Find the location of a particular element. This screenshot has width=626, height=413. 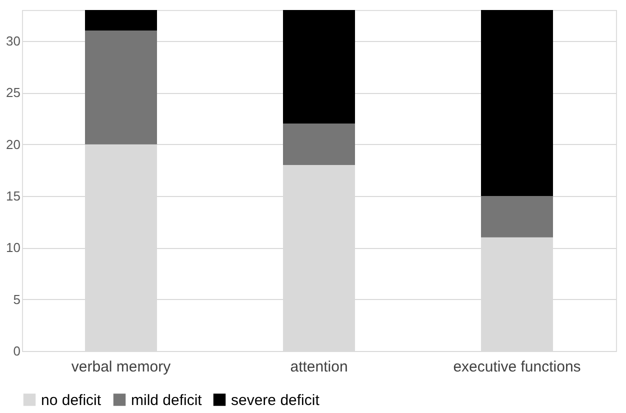

legend-label: mild deficit is located at coordinates (167, 400).